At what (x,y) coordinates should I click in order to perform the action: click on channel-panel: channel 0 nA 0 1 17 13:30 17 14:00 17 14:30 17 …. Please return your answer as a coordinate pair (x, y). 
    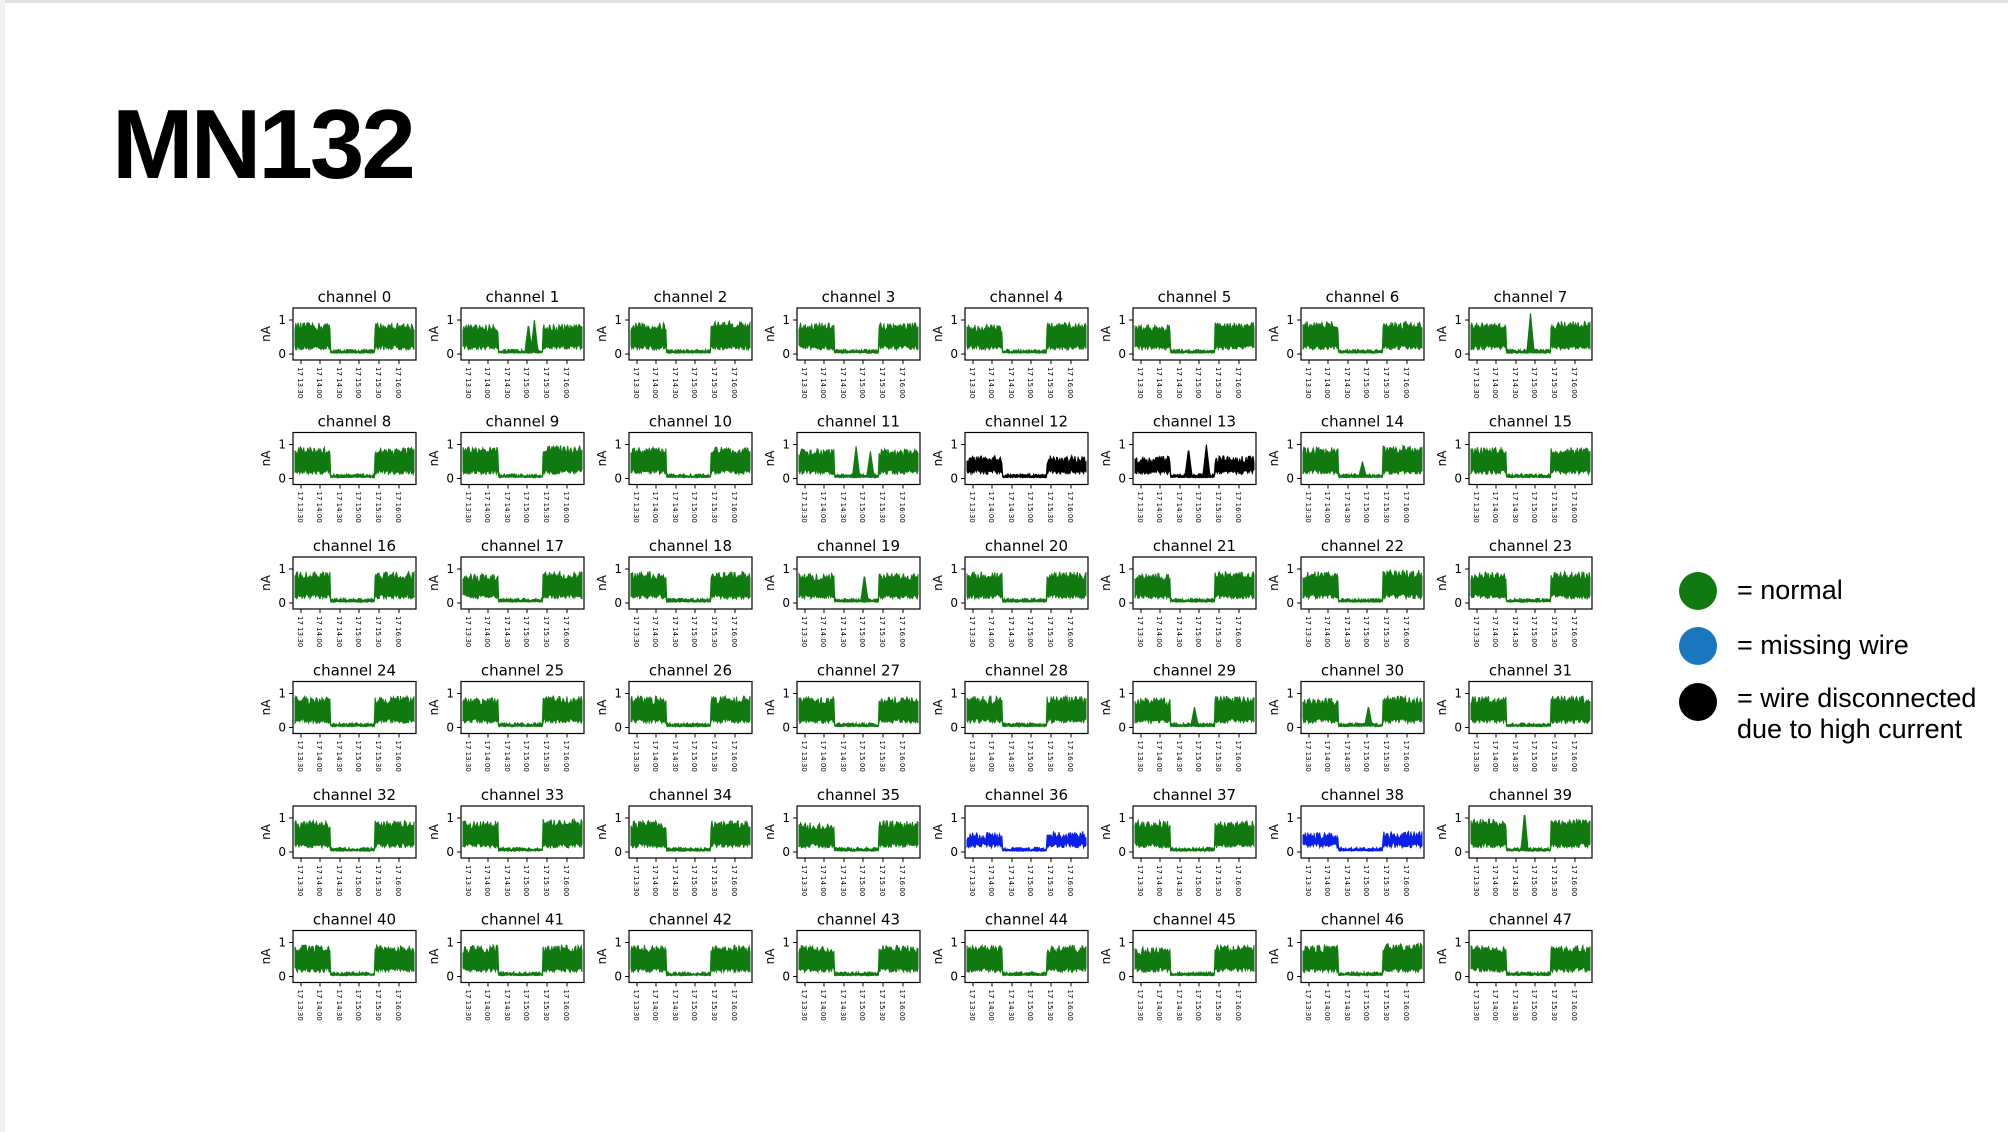
    Looking at the image, I should click on (338, 343).